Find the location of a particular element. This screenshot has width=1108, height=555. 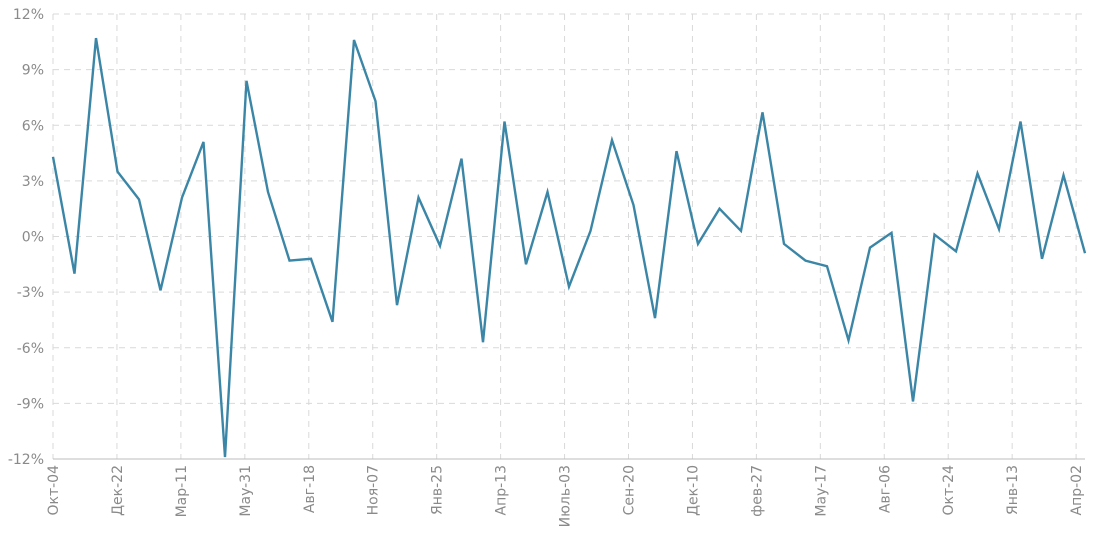

y-tick-label: -3% is located at coordinates (30, 293).